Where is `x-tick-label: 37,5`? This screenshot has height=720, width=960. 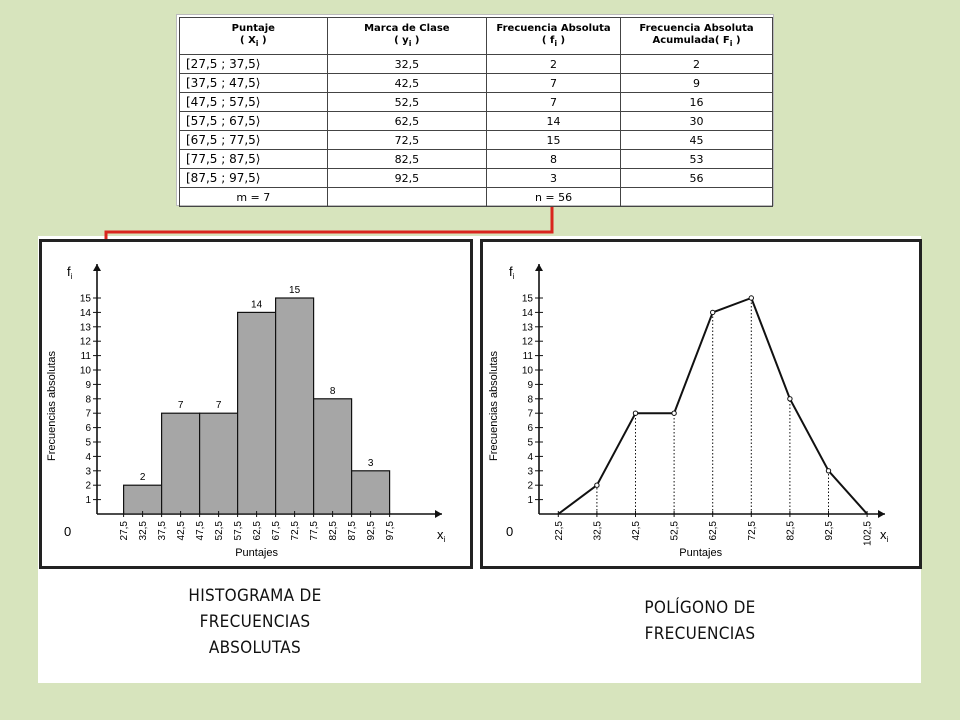
x-tick-label: 37,5 is located at coordinates (162, 531).